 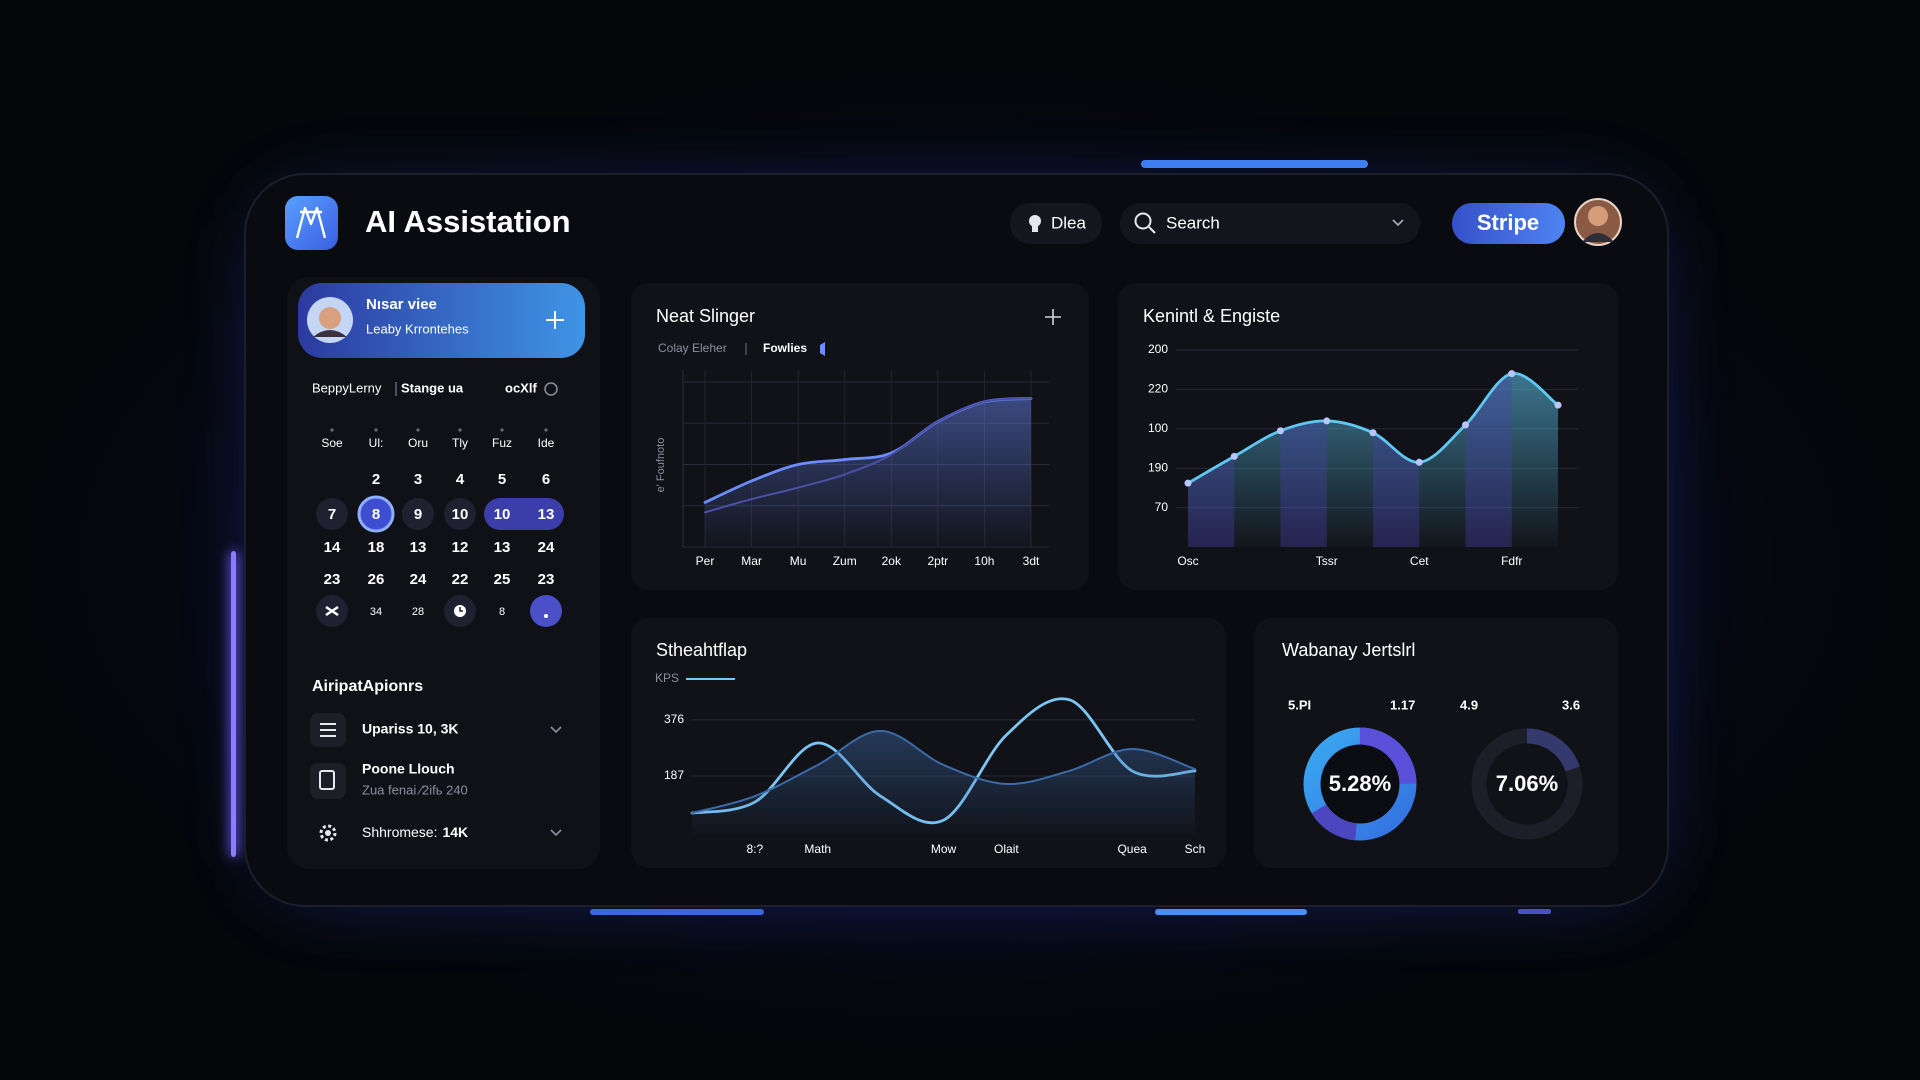 I want to click on calendar-day: 12, so click(x=460, y=547).